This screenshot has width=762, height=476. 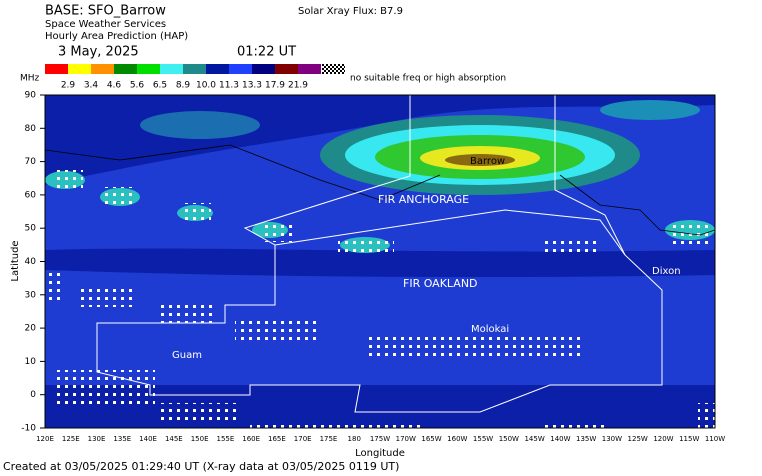 I want to click on legend-label: 8.9, so click(x=183, y=86).